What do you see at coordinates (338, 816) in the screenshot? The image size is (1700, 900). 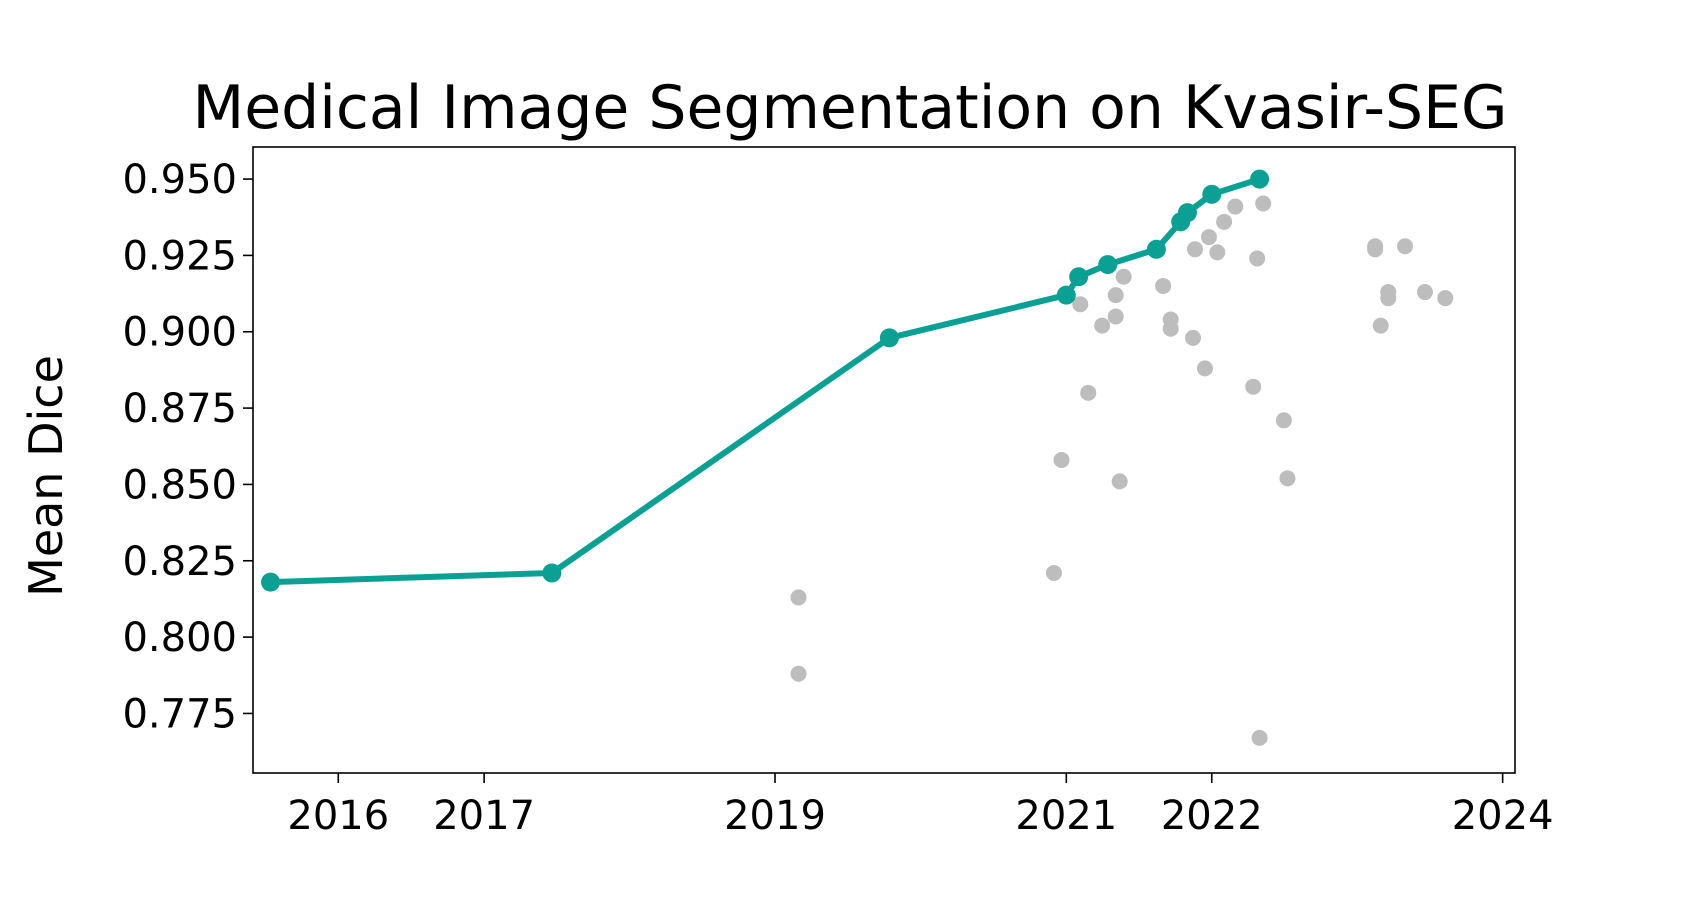 I see `x-tick-label: 2016` at bounding box center [338, 816].